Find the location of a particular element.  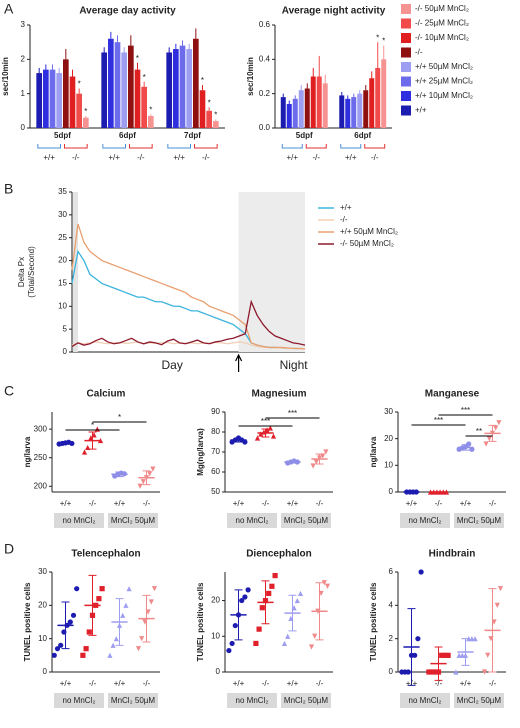

panel-label: B is located at coordinates (8, 189).